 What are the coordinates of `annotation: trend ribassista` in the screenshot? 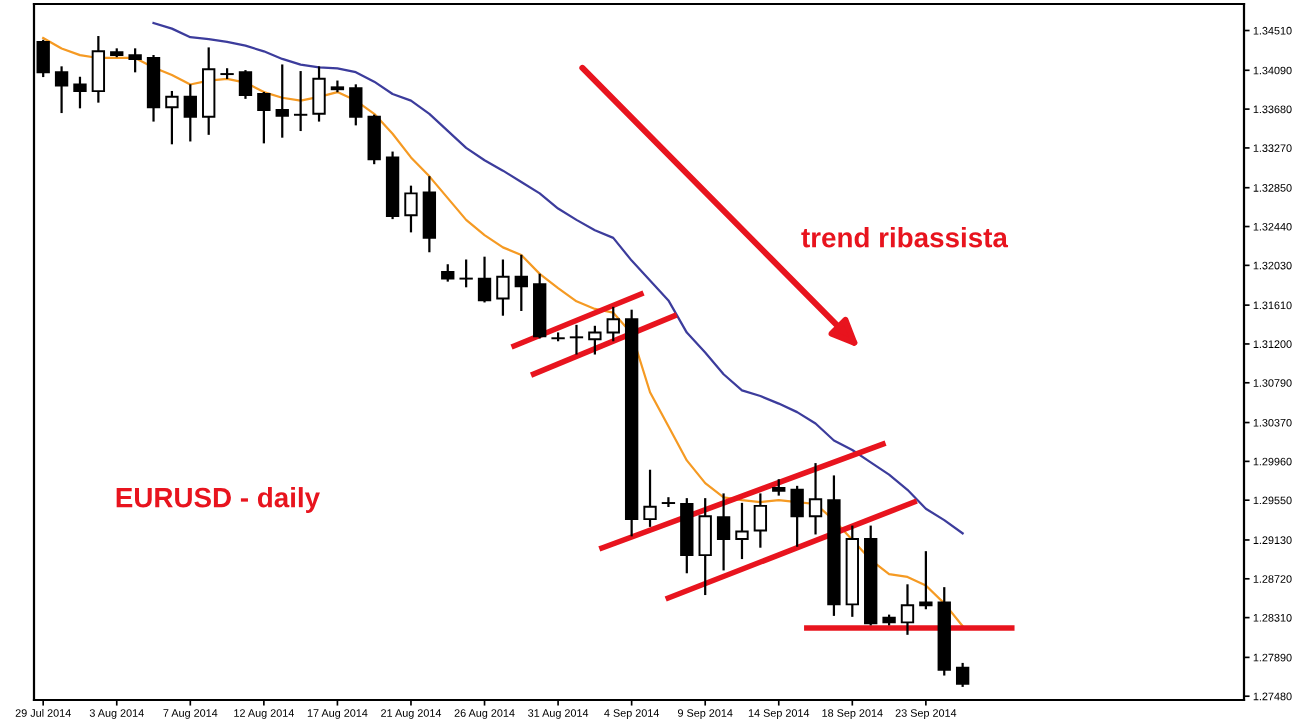 It's located at (905, 237).